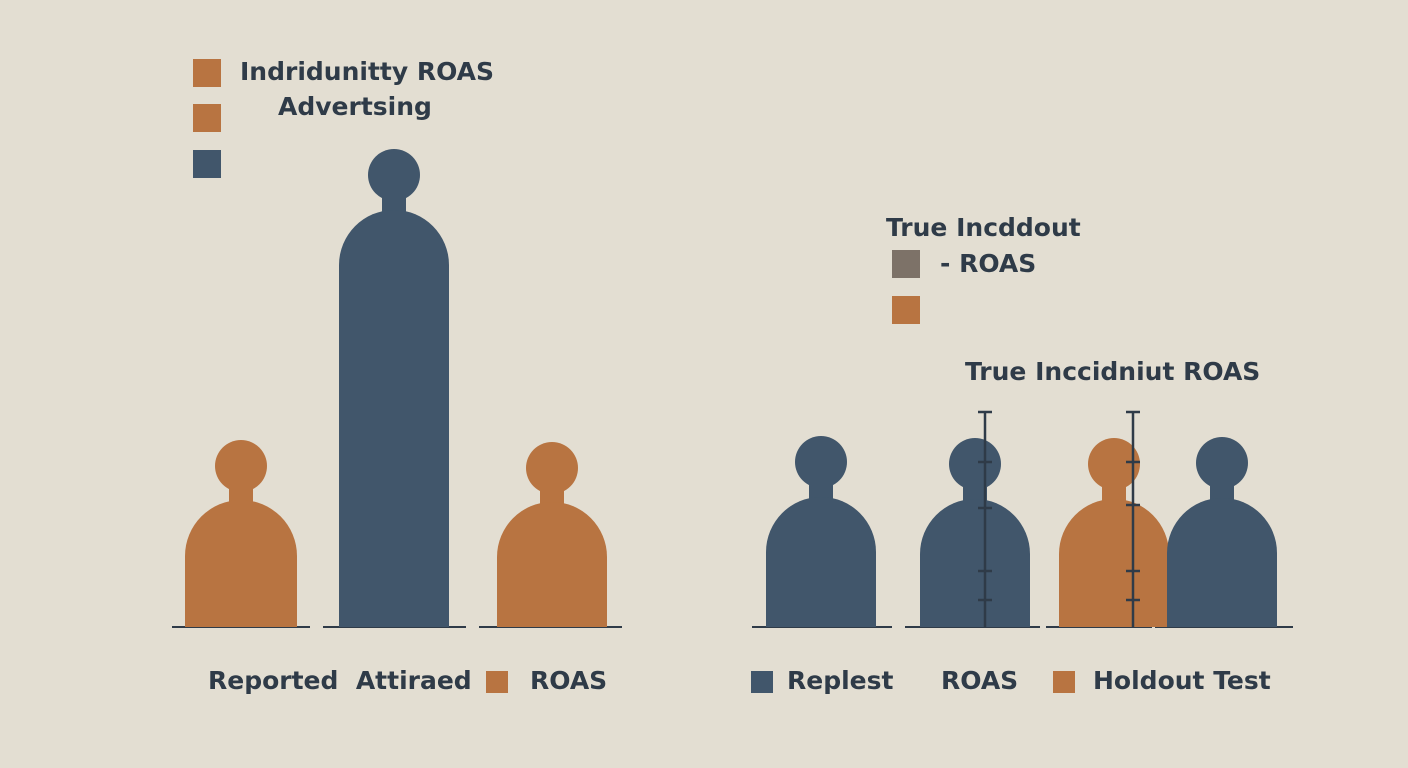 This screenshot has width=1408, height=768. Describe the element at coordinates (367, 71) in the screenshot. I see `left-legend-line1: Indridunitty ROAS` at that location.